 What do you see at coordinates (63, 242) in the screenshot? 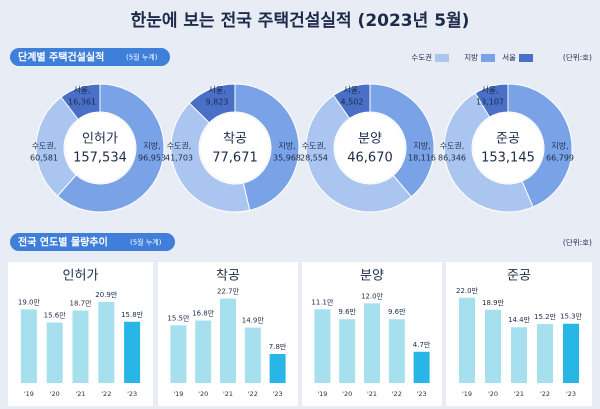
I see `section-title: 전국 연도별 물량추이` at bounding box center [63, 242].